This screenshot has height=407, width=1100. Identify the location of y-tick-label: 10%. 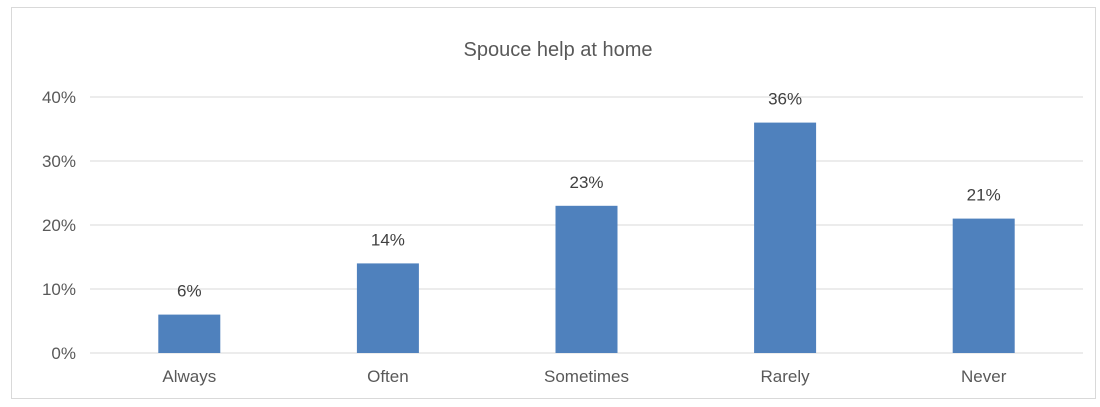
(59, 289).